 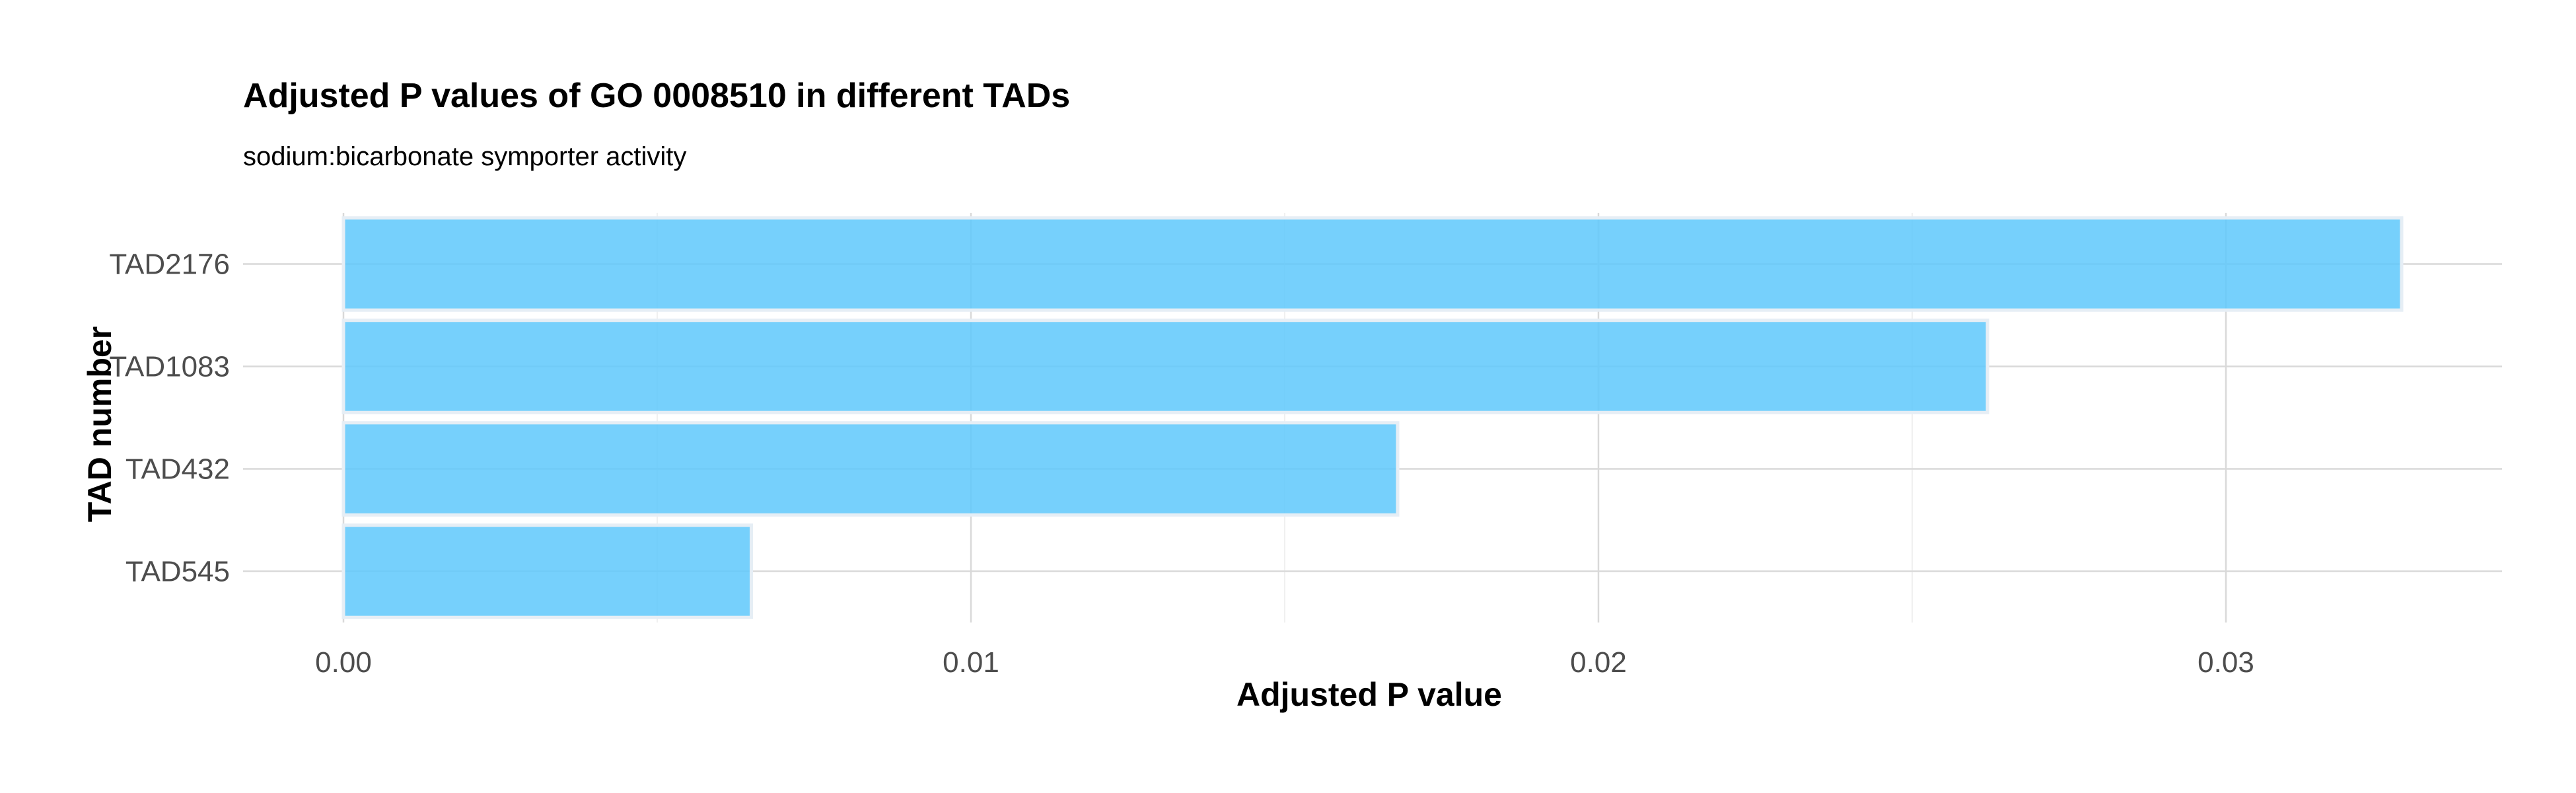 I want to click on x-tick-label: 0.03, so click(x=2226, y=662).